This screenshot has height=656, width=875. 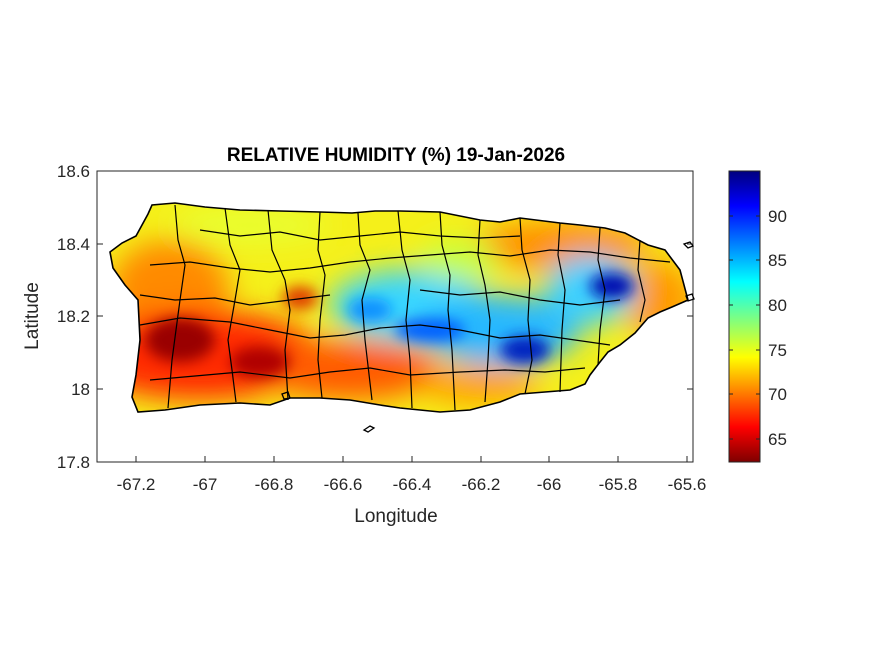 What do you see at coordinates (396, 155) in the screenshot?
I see `chart-title: RELATIVE HUMIDITY (%) 19-Jan-2026` at bounding box center [396, 155].